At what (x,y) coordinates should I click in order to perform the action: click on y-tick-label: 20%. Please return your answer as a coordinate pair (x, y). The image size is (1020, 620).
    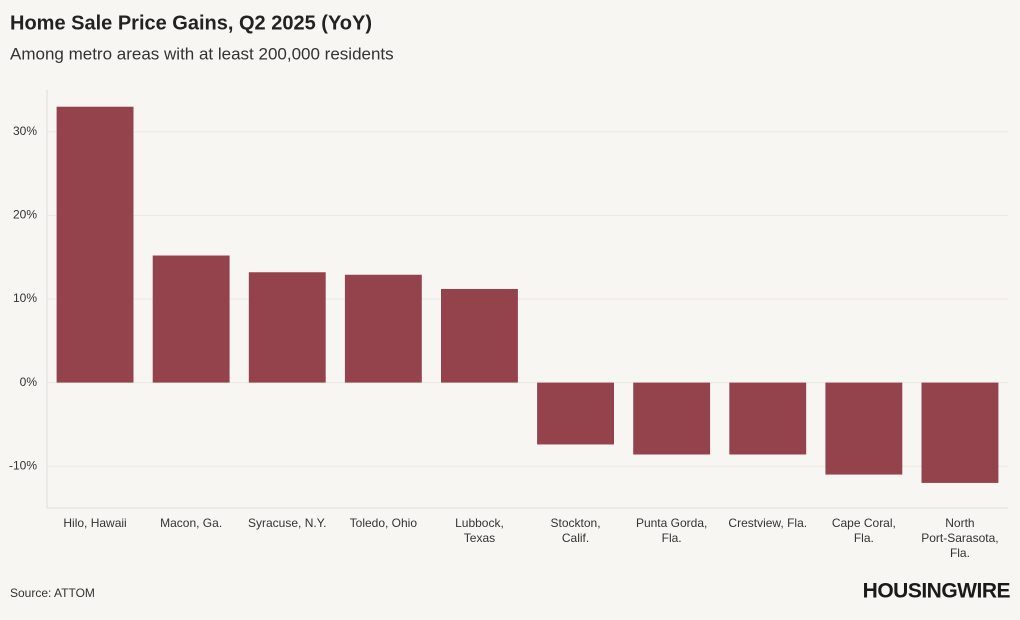
    Looking at the image, I should click on (25, 215).